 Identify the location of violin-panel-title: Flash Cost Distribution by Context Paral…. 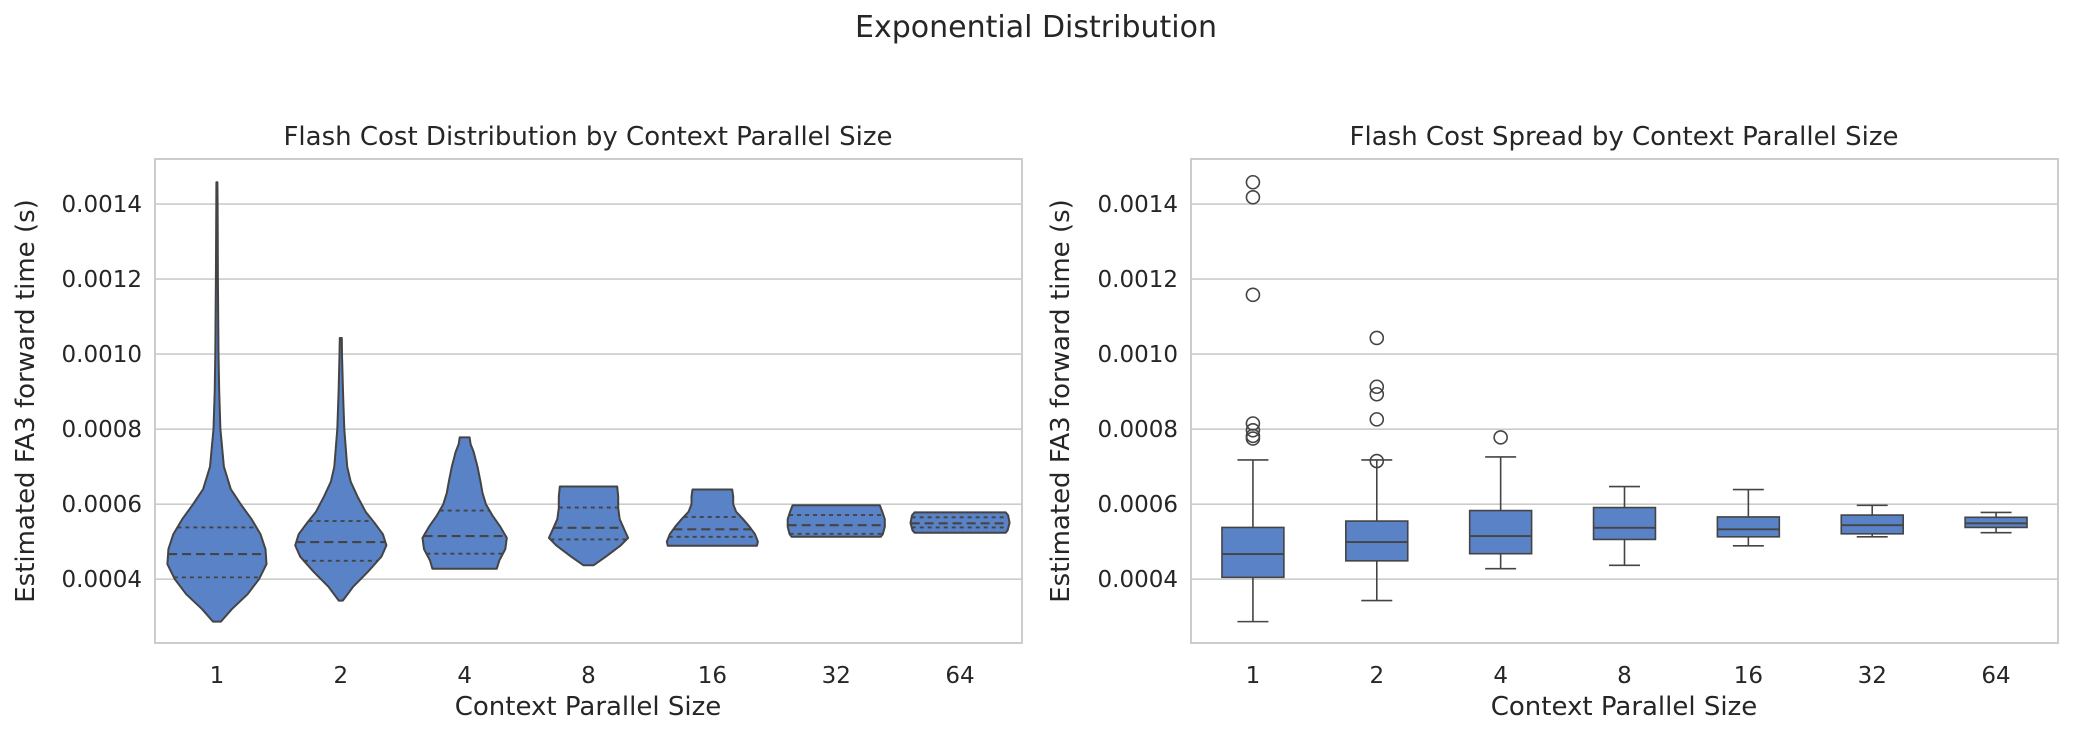
(587, 137).